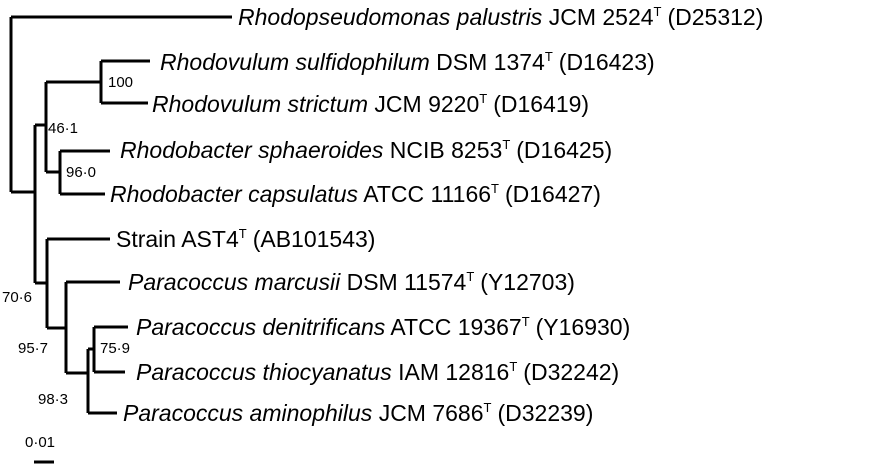 The width and height of the screenshot is (888, 466). What do you see at coordinates (407, 282) in the screenshot?
I see `taxon-strain: DSM 11574` at bounding box center [407, 282].